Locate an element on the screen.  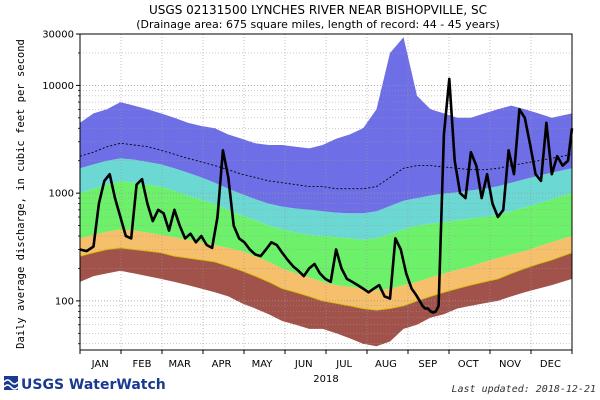
x-tick-label: DEC is located at coordinates (550, 364).